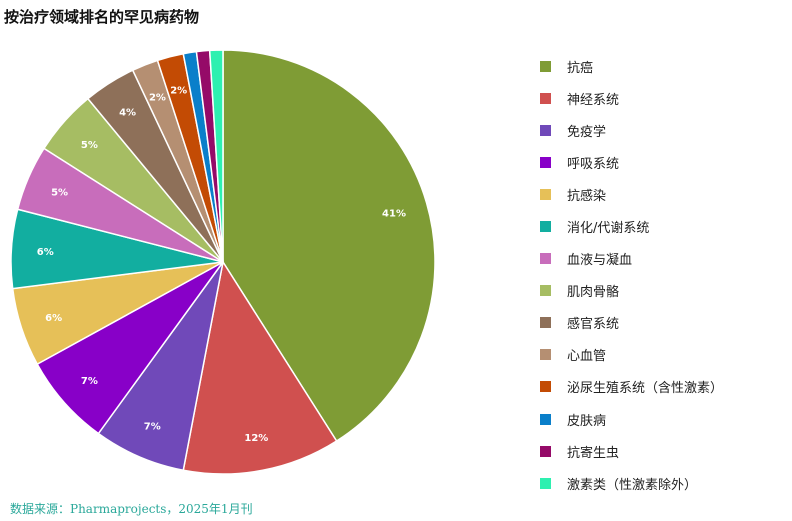 This screenshot has width=792, height=521. What do you see at coordinates (593, 293) in the screenshot?
I see `legend-label: 肌肉骨骼` at bounding box center [593, 293].